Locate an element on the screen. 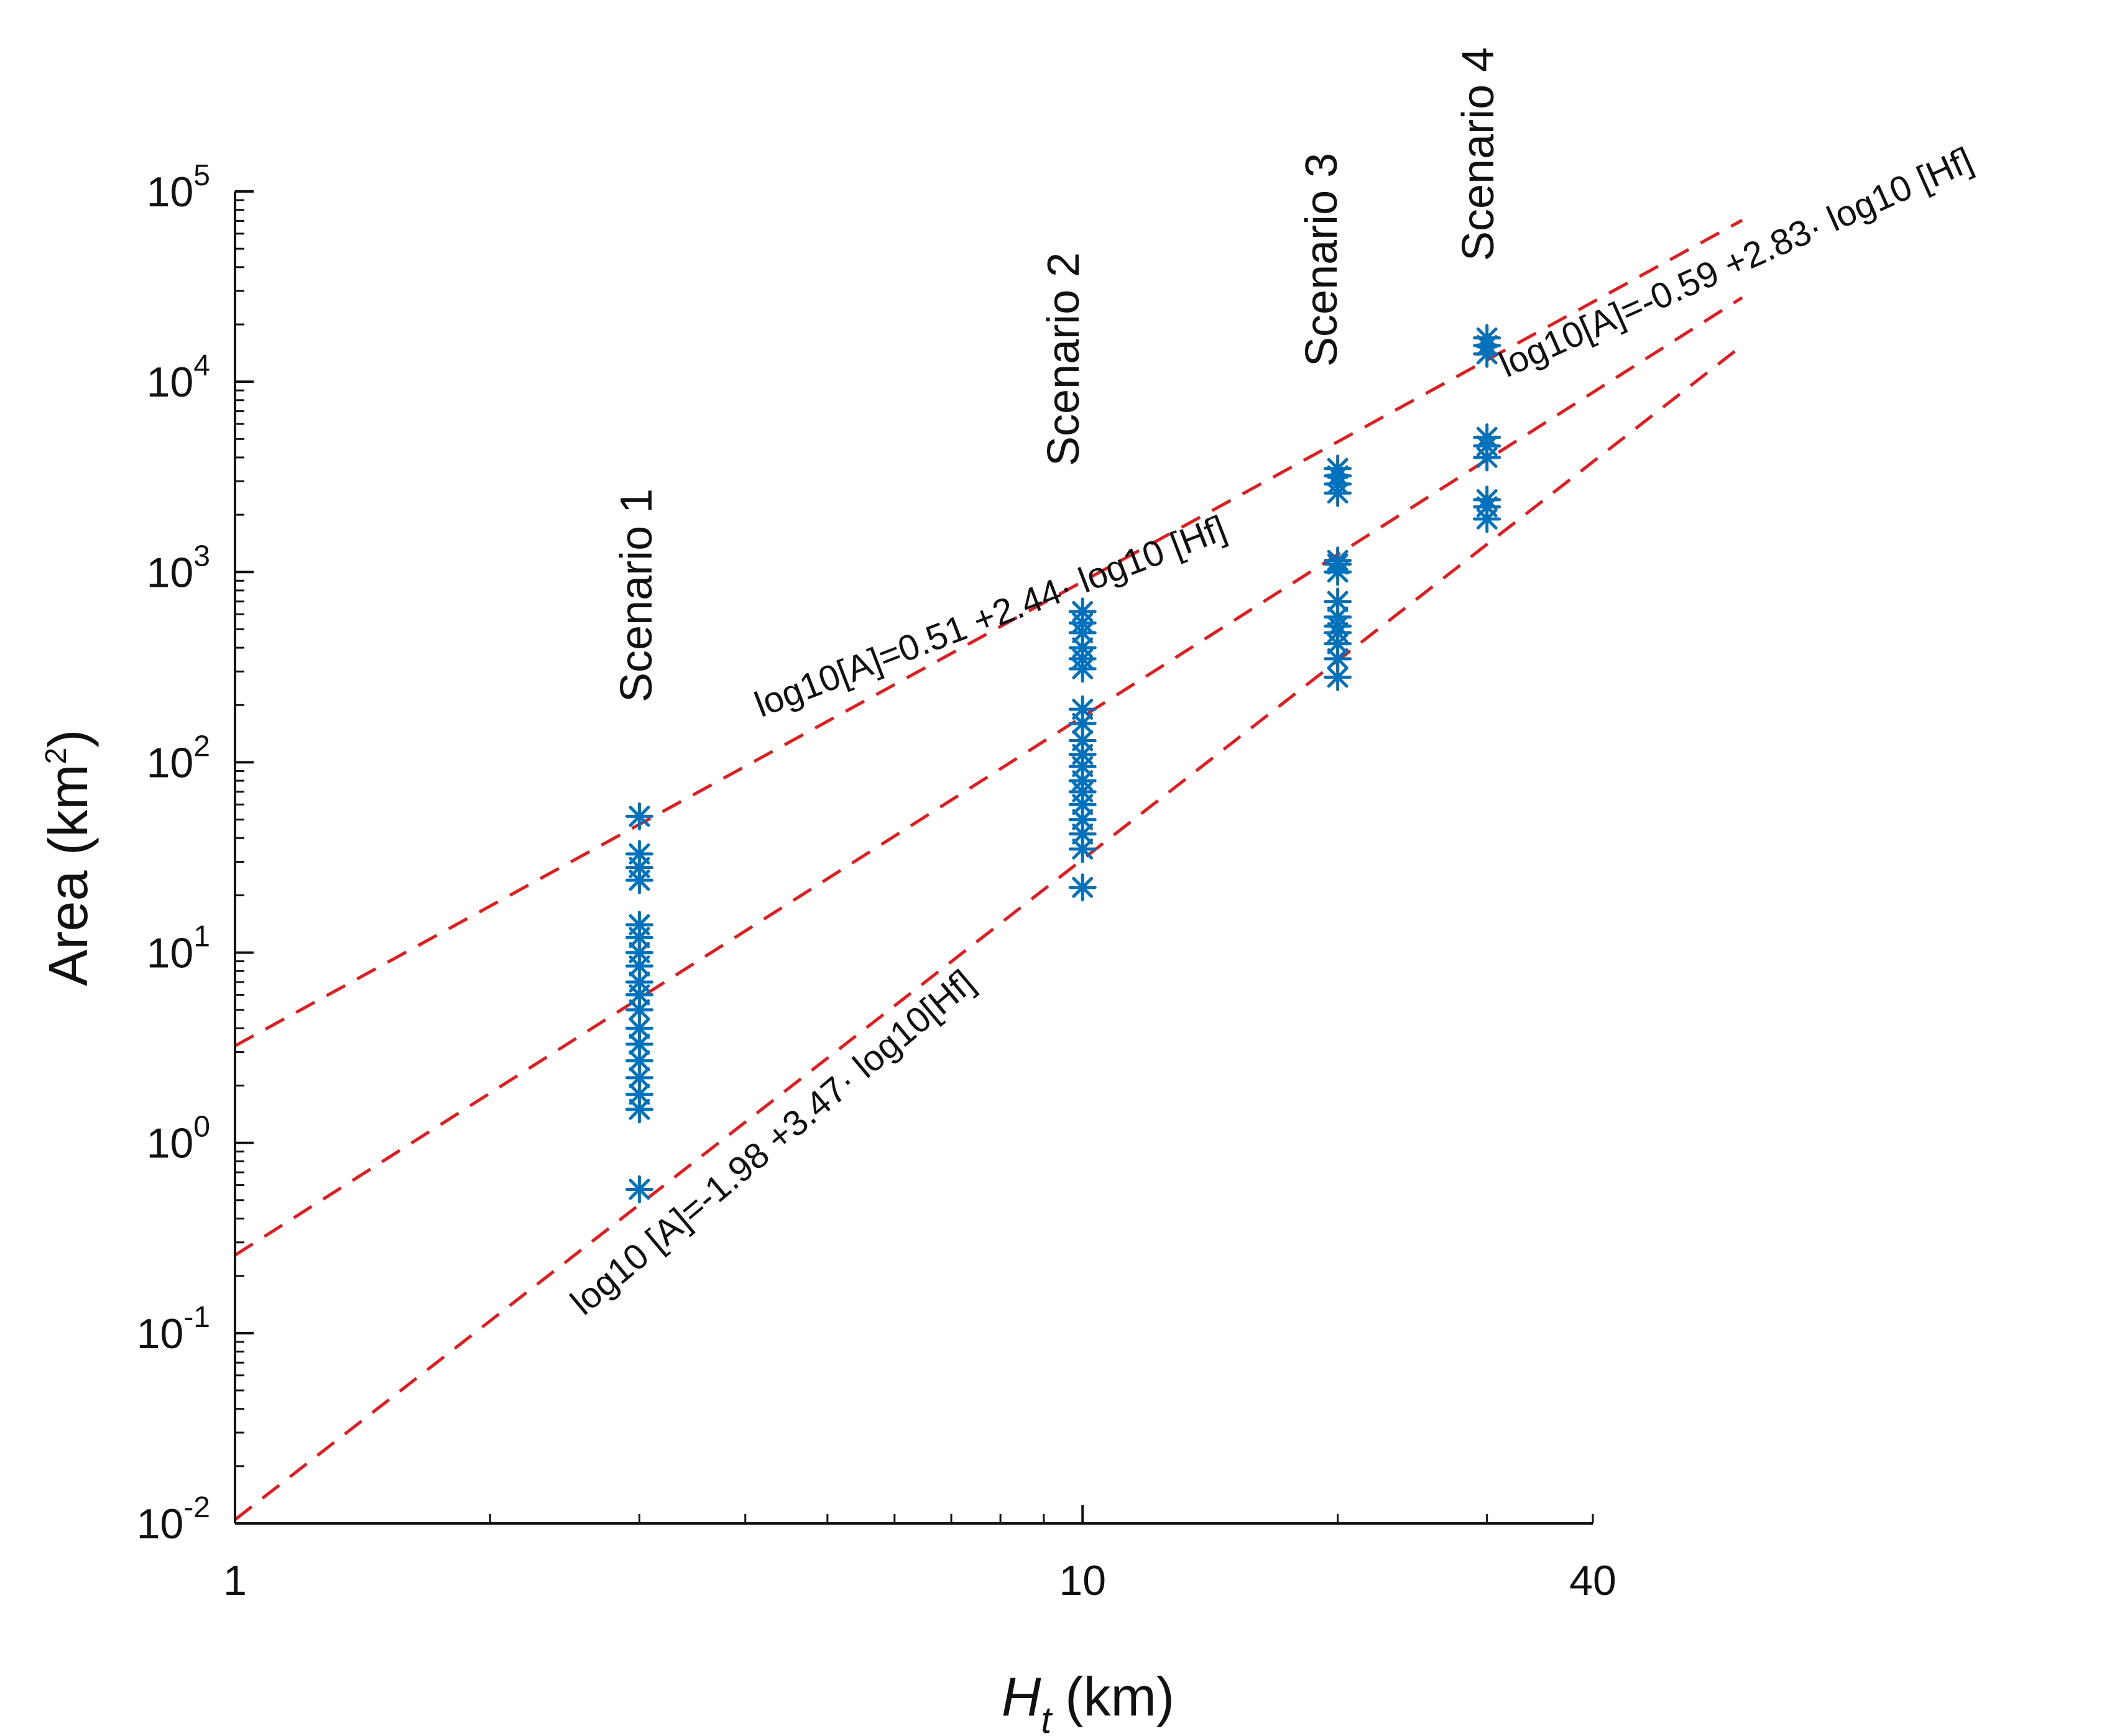 This screenshot has height=1736, width=2112. y-axis-title: Area (km2) is located at coordinates (68, 858).